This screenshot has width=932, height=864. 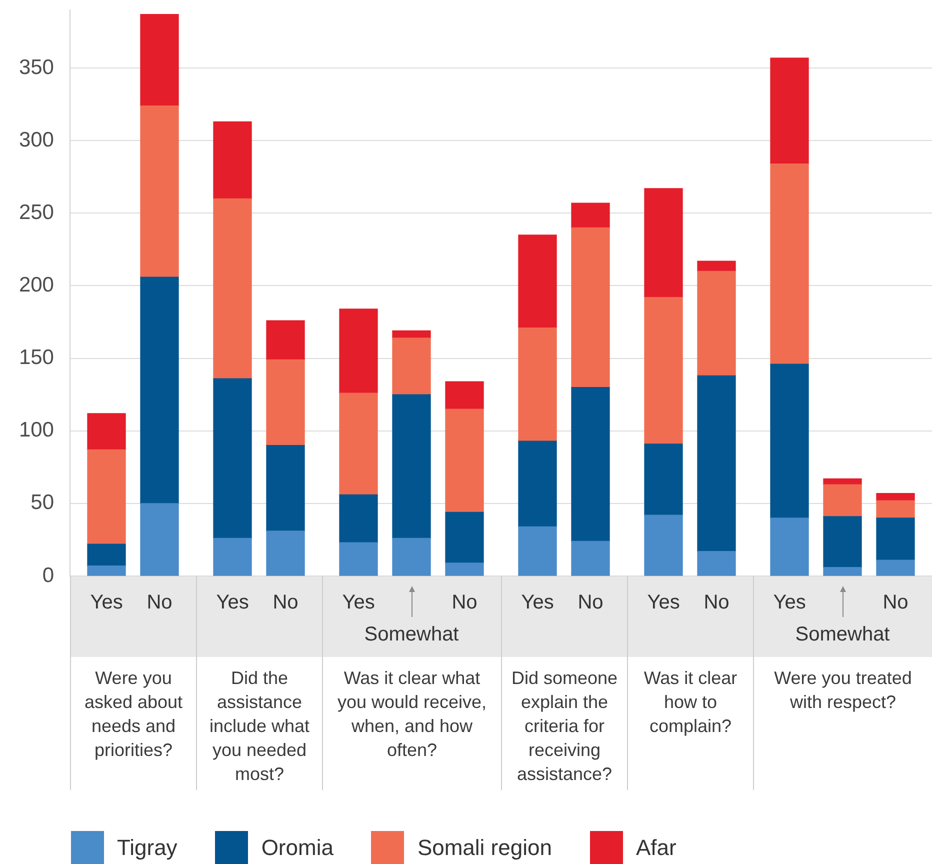 I want to click on legend-label: Somali region, so click(x=484, y=847).